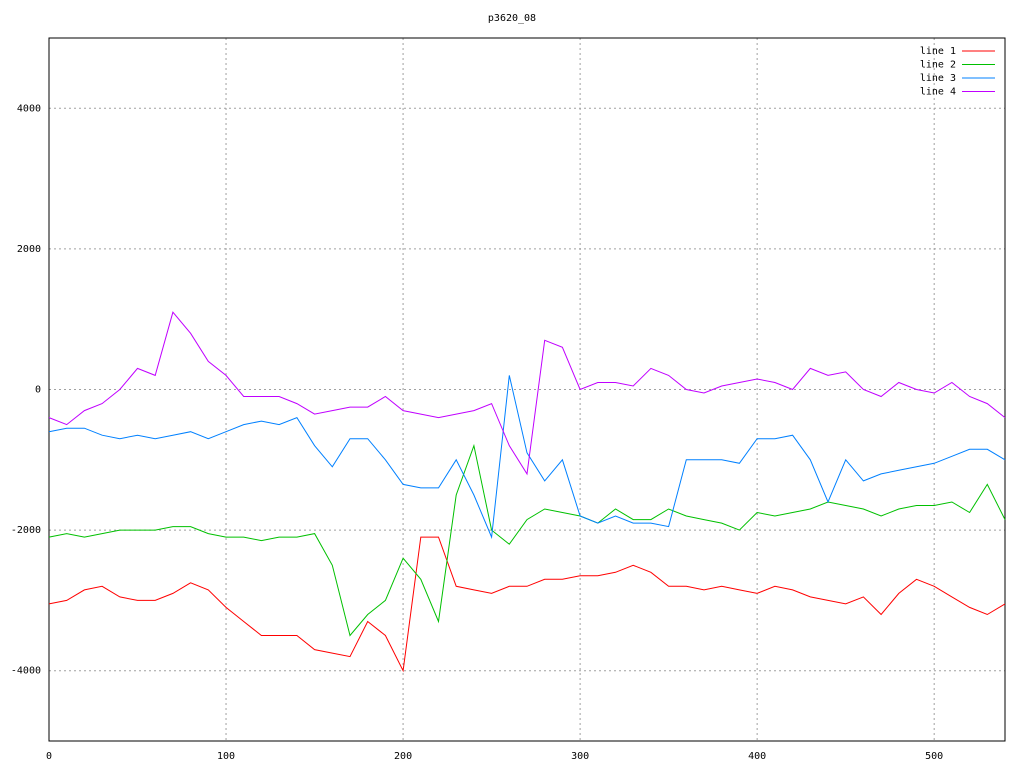 The image size is (1024, 768). What do you see at coordinates (226, 756) in the screenshot?
I see `x-tick-label: 100` at bounding box center [226, 756].